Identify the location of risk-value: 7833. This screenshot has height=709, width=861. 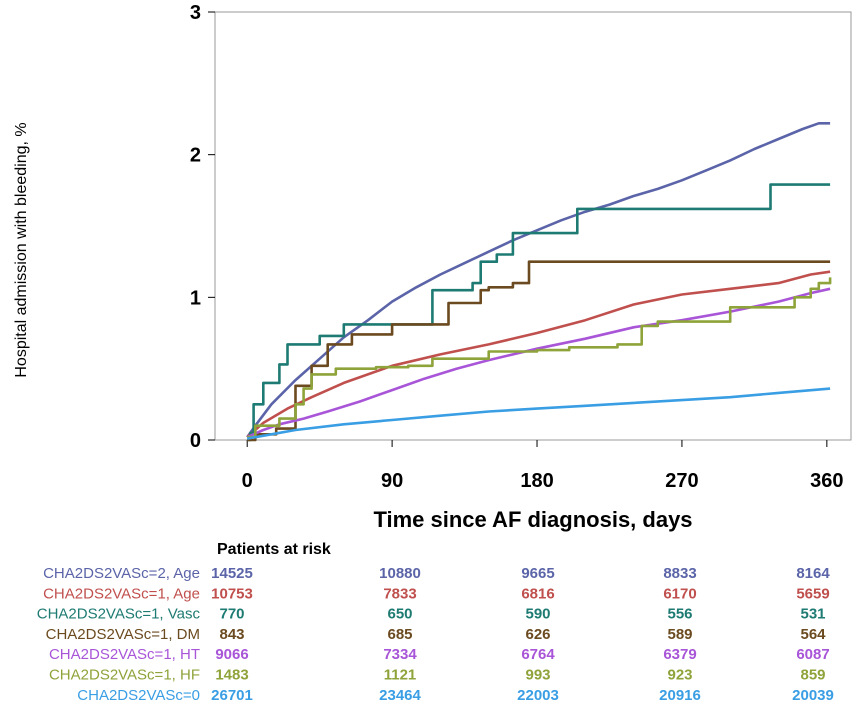
(399, 593).